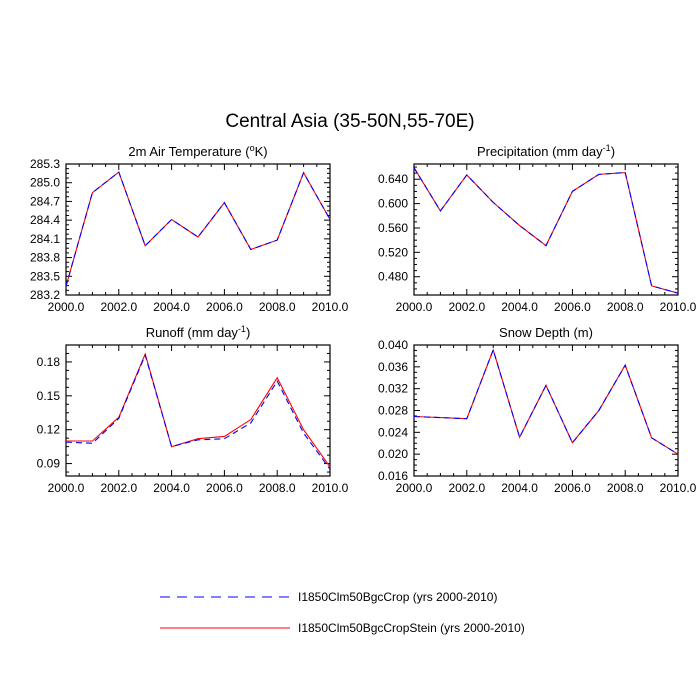  I want to click on 2m-air-temperature-panel-title: 2m Air Temperature (oK), so click(197, 151).